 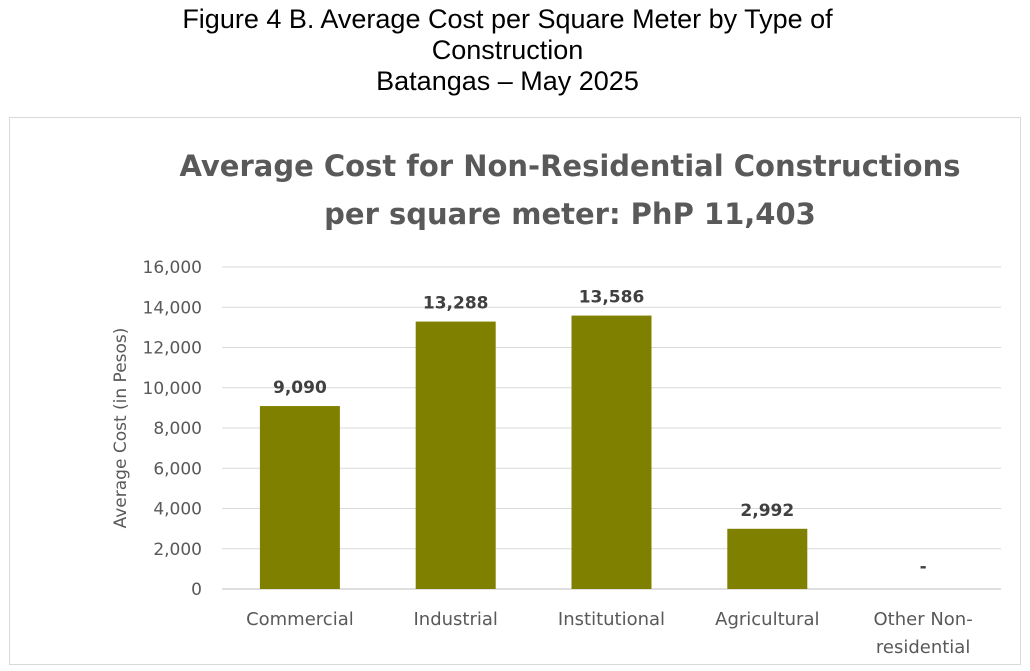 What do you see at coordinates (456, 304) in the screenshot?
I see `data-label: 13,288` at bounding box center [456, 304].